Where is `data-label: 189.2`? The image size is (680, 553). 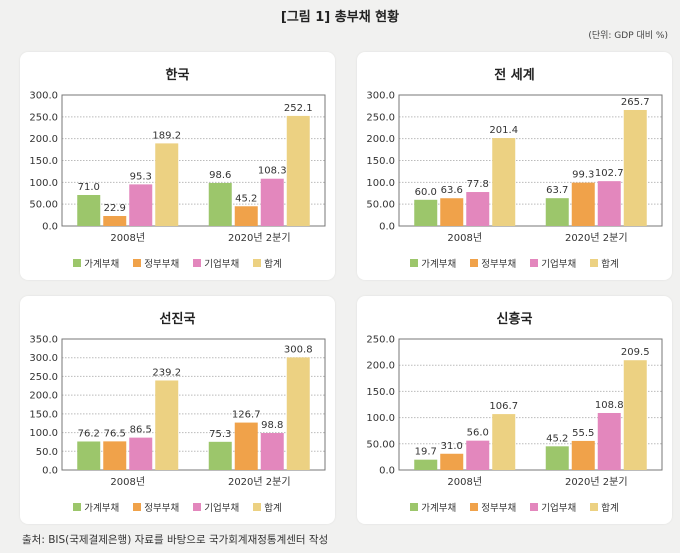 data-label: 189.2 is located at coordinates (166, 135).